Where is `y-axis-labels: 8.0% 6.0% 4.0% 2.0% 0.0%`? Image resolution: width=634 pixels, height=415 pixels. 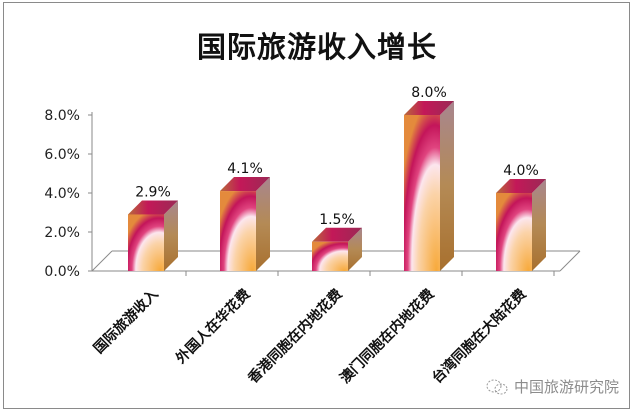
y-axis-labels: 8.0% 6.0% 4.0% 2.0% 0.0% is located at coordinates (62, 194).